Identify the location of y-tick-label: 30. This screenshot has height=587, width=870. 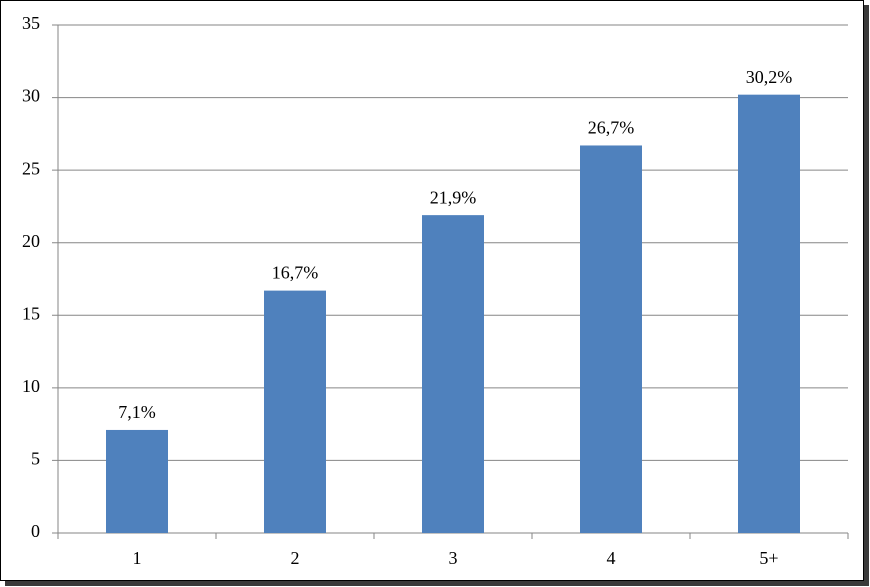
(31, 96).